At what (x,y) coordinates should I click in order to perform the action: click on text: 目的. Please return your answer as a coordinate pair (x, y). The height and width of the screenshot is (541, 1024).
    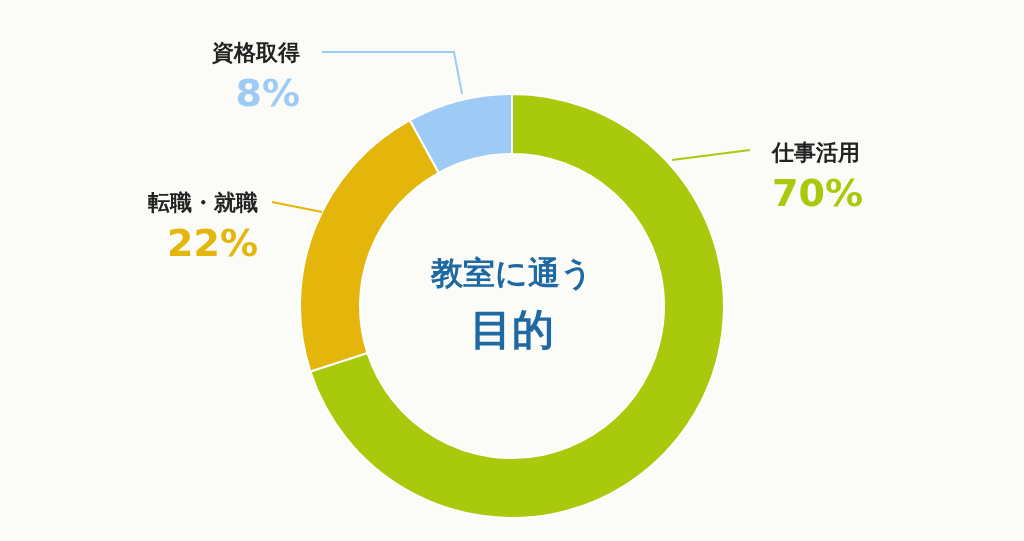
    Looking at the image, I should click on (512, 329).